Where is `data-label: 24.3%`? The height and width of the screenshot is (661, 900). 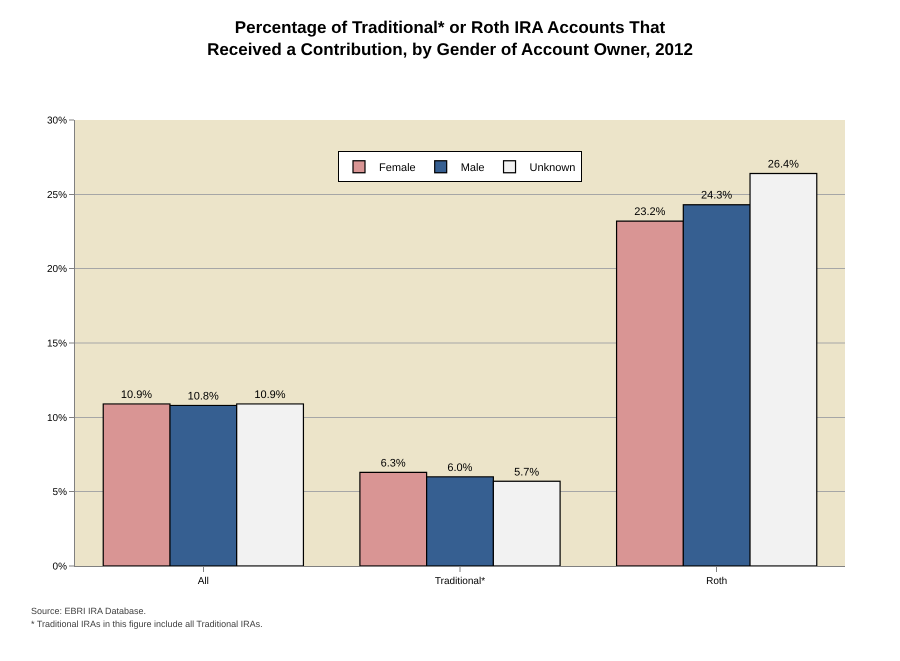
data-label: 24.3% is located at coordinates (716, 196).